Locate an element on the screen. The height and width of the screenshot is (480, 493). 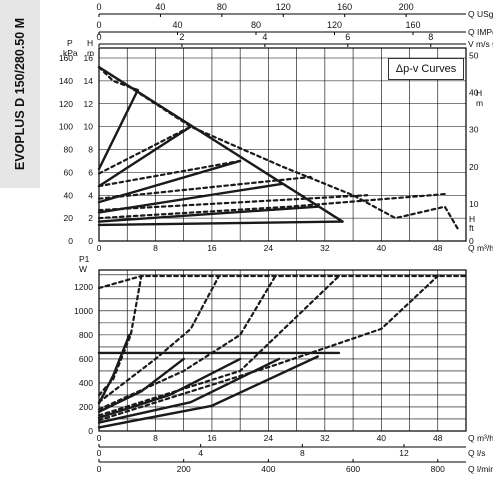
head-m-tick-label: 16 is located at coordinates (89, 58).